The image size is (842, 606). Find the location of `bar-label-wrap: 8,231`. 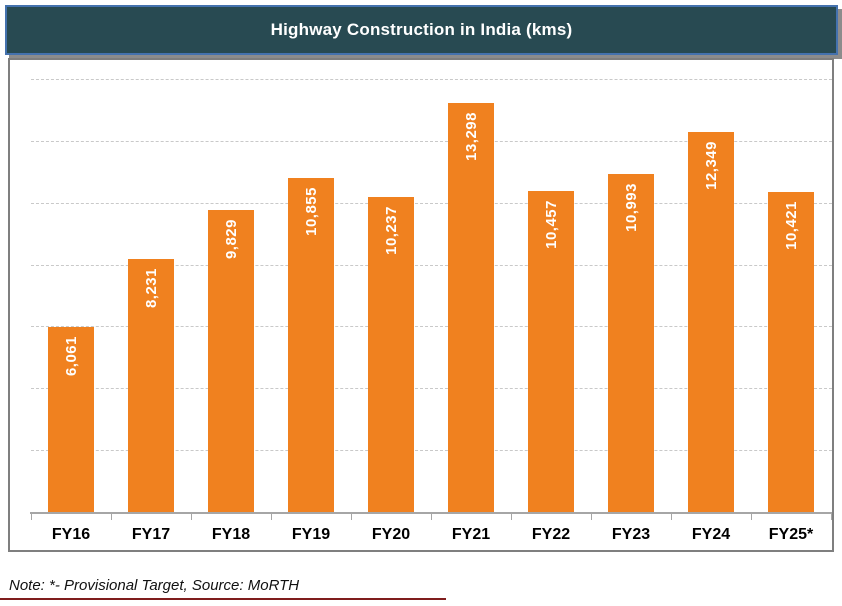

bar-label-wrap: 8,231 is located at coordinates (151, 386).